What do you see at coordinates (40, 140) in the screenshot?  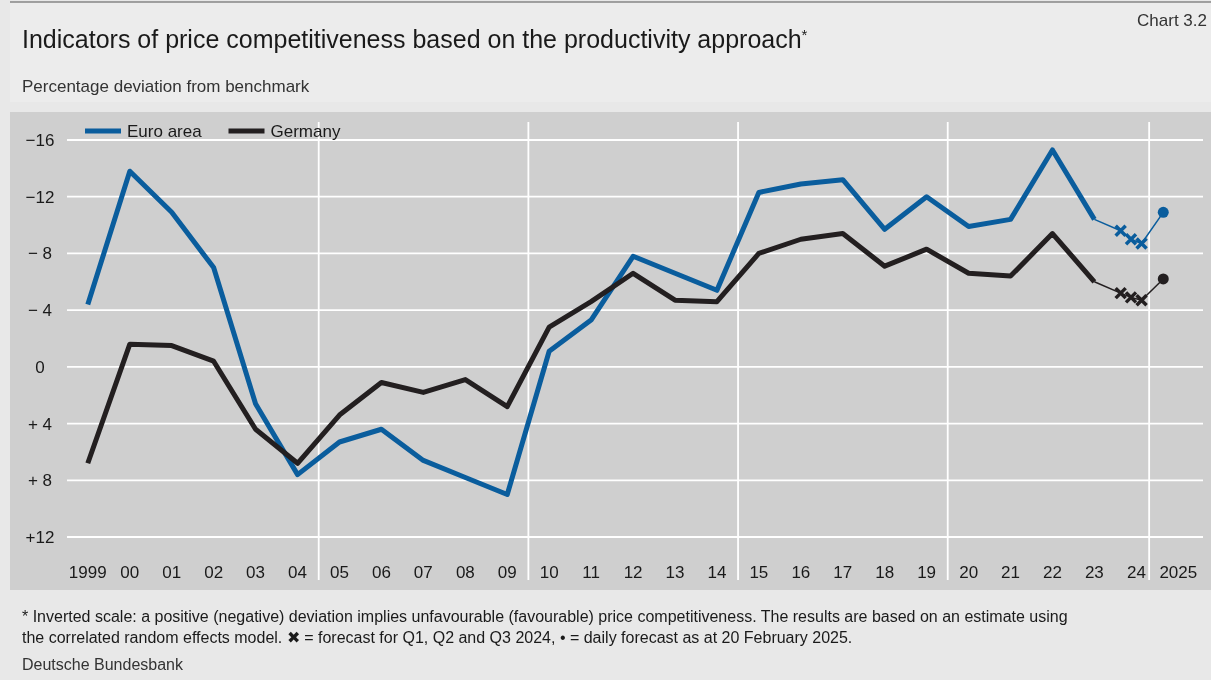 I see `y-tick-label: −16` at bounding box center [40, 140].